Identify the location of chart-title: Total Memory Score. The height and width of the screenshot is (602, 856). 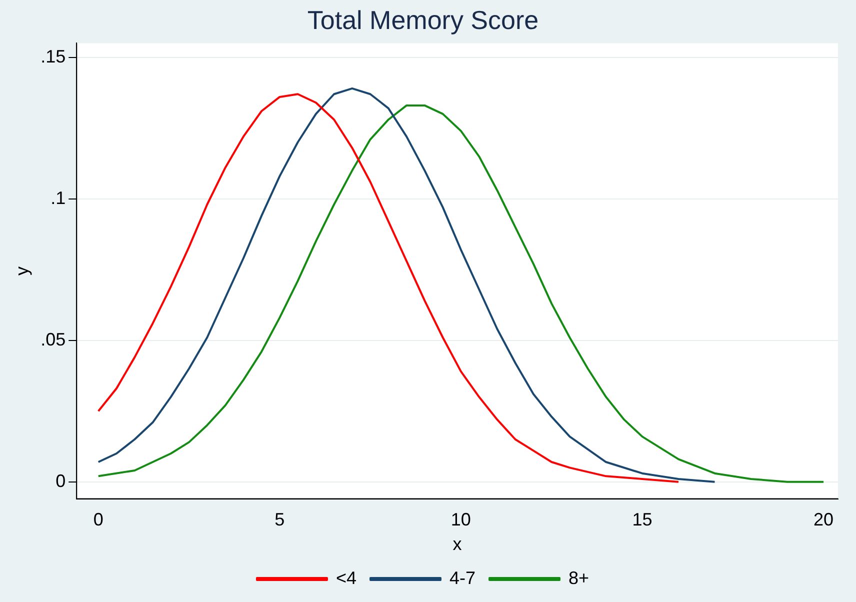
(423, 19).